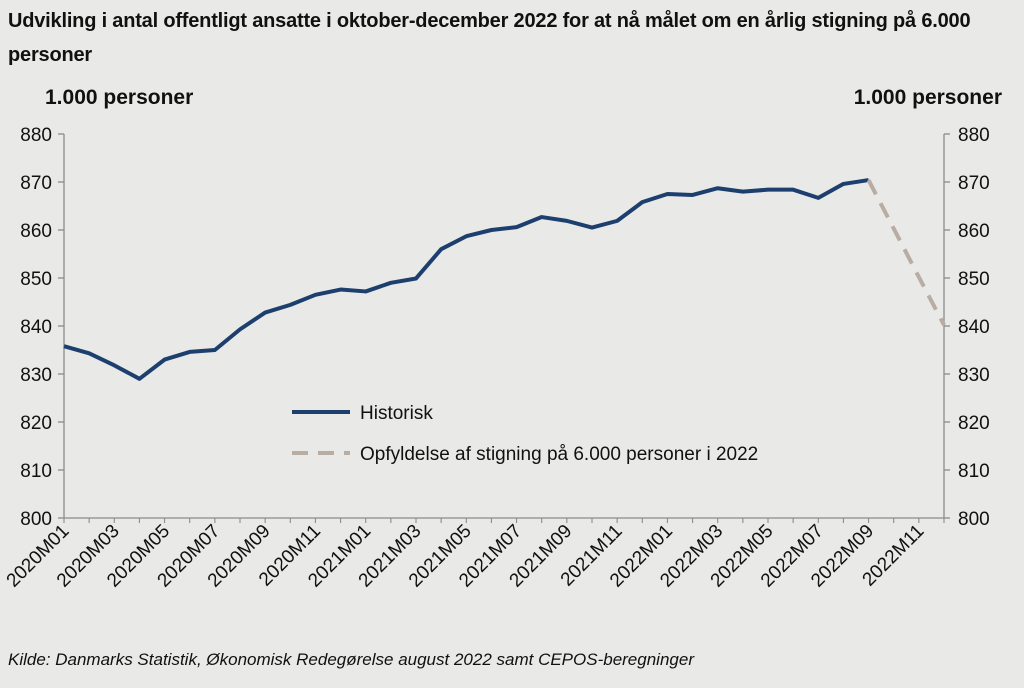  What do you see at coordinates (974, 471) in the screenshot?
I see `right-y-tick-label: 810` at bounding box center [974, 471].